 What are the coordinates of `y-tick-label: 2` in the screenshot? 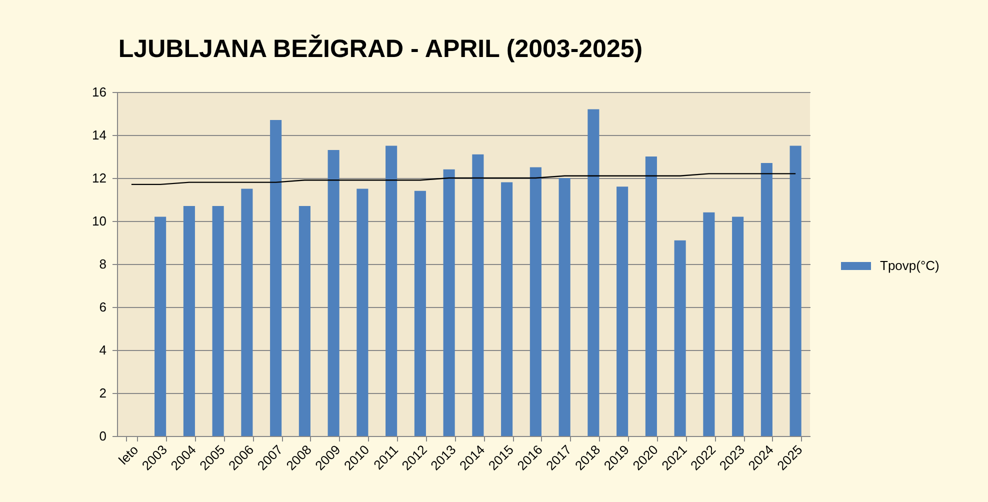 It's located at (102, 393).